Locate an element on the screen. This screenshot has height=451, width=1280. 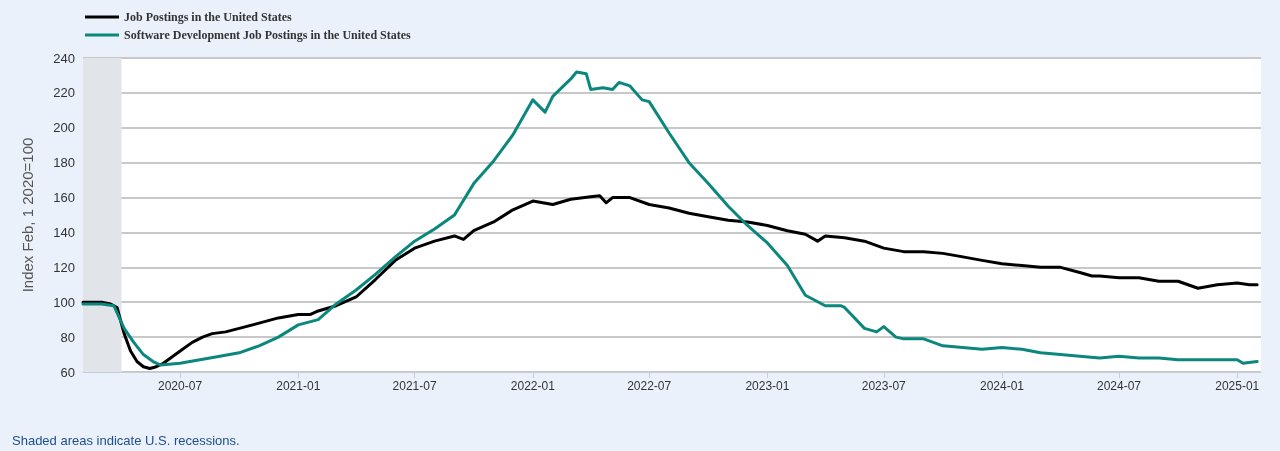
y-tick-label: 140 is located at coordinates (64, 232).